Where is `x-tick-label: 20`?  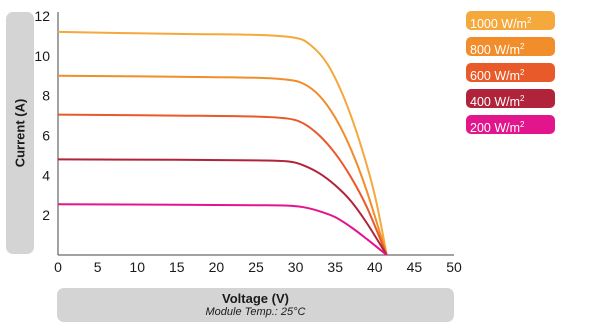 x-tick-label: 20 is located at coordinates (217, 267).